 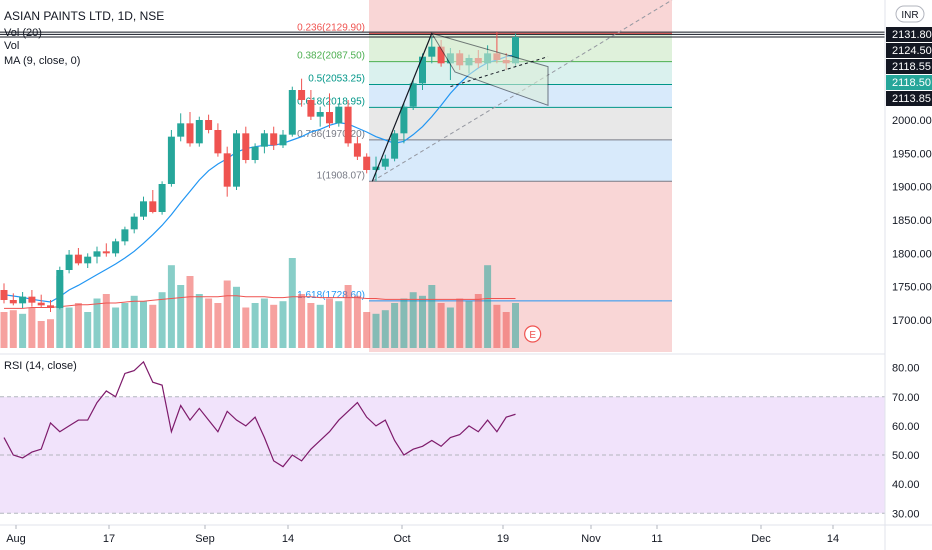 What do you see at coordinates (401, 539) in the screenshot?
I see `time-tick-label: Oct` at bounding box center [401, 539].